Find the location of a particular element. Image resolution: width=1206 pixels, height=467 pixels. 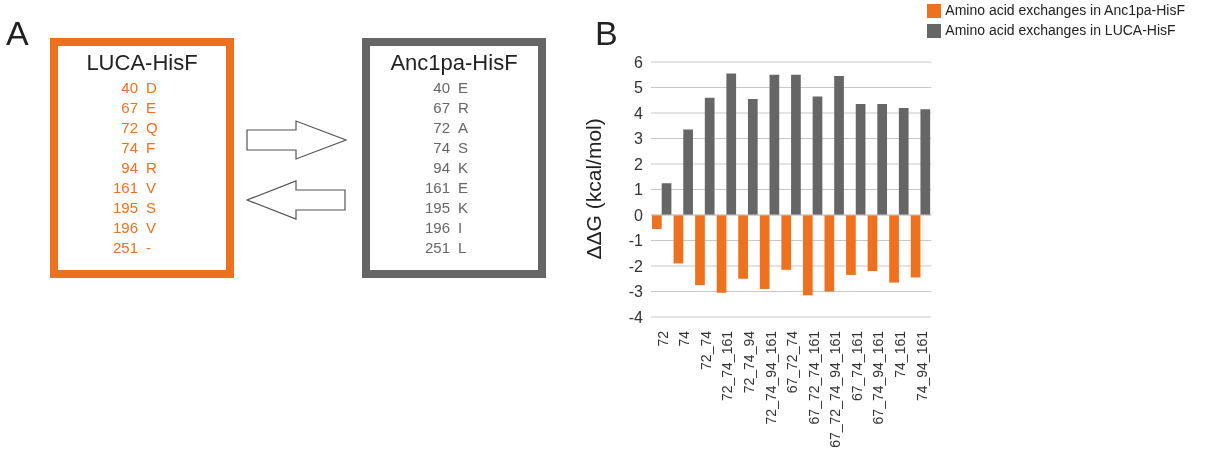

x-tick-label: 74 is located at coordinates (684, 338).